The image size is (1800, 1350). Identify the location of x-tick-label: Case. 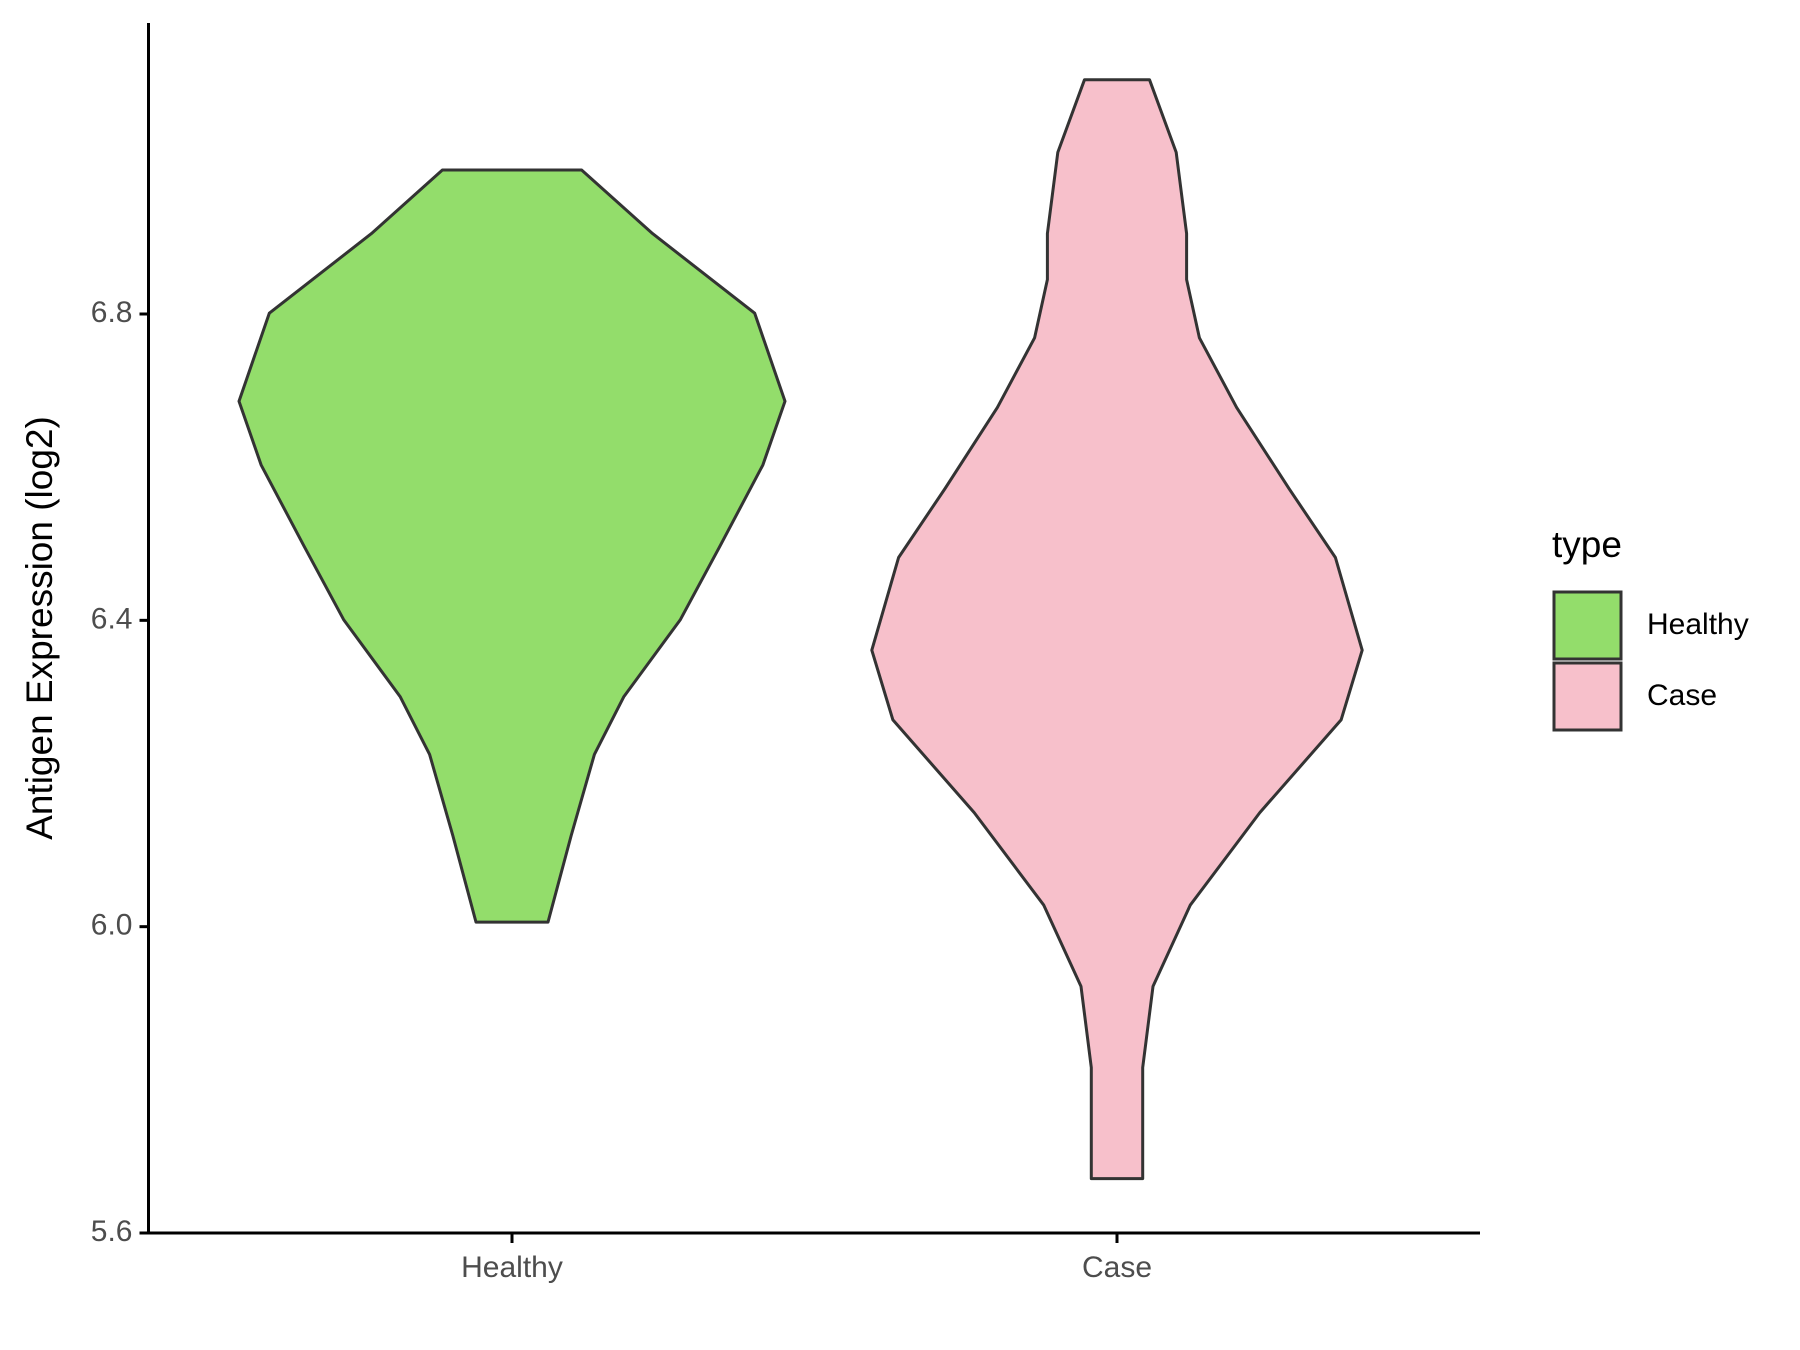
(1117, 1267).